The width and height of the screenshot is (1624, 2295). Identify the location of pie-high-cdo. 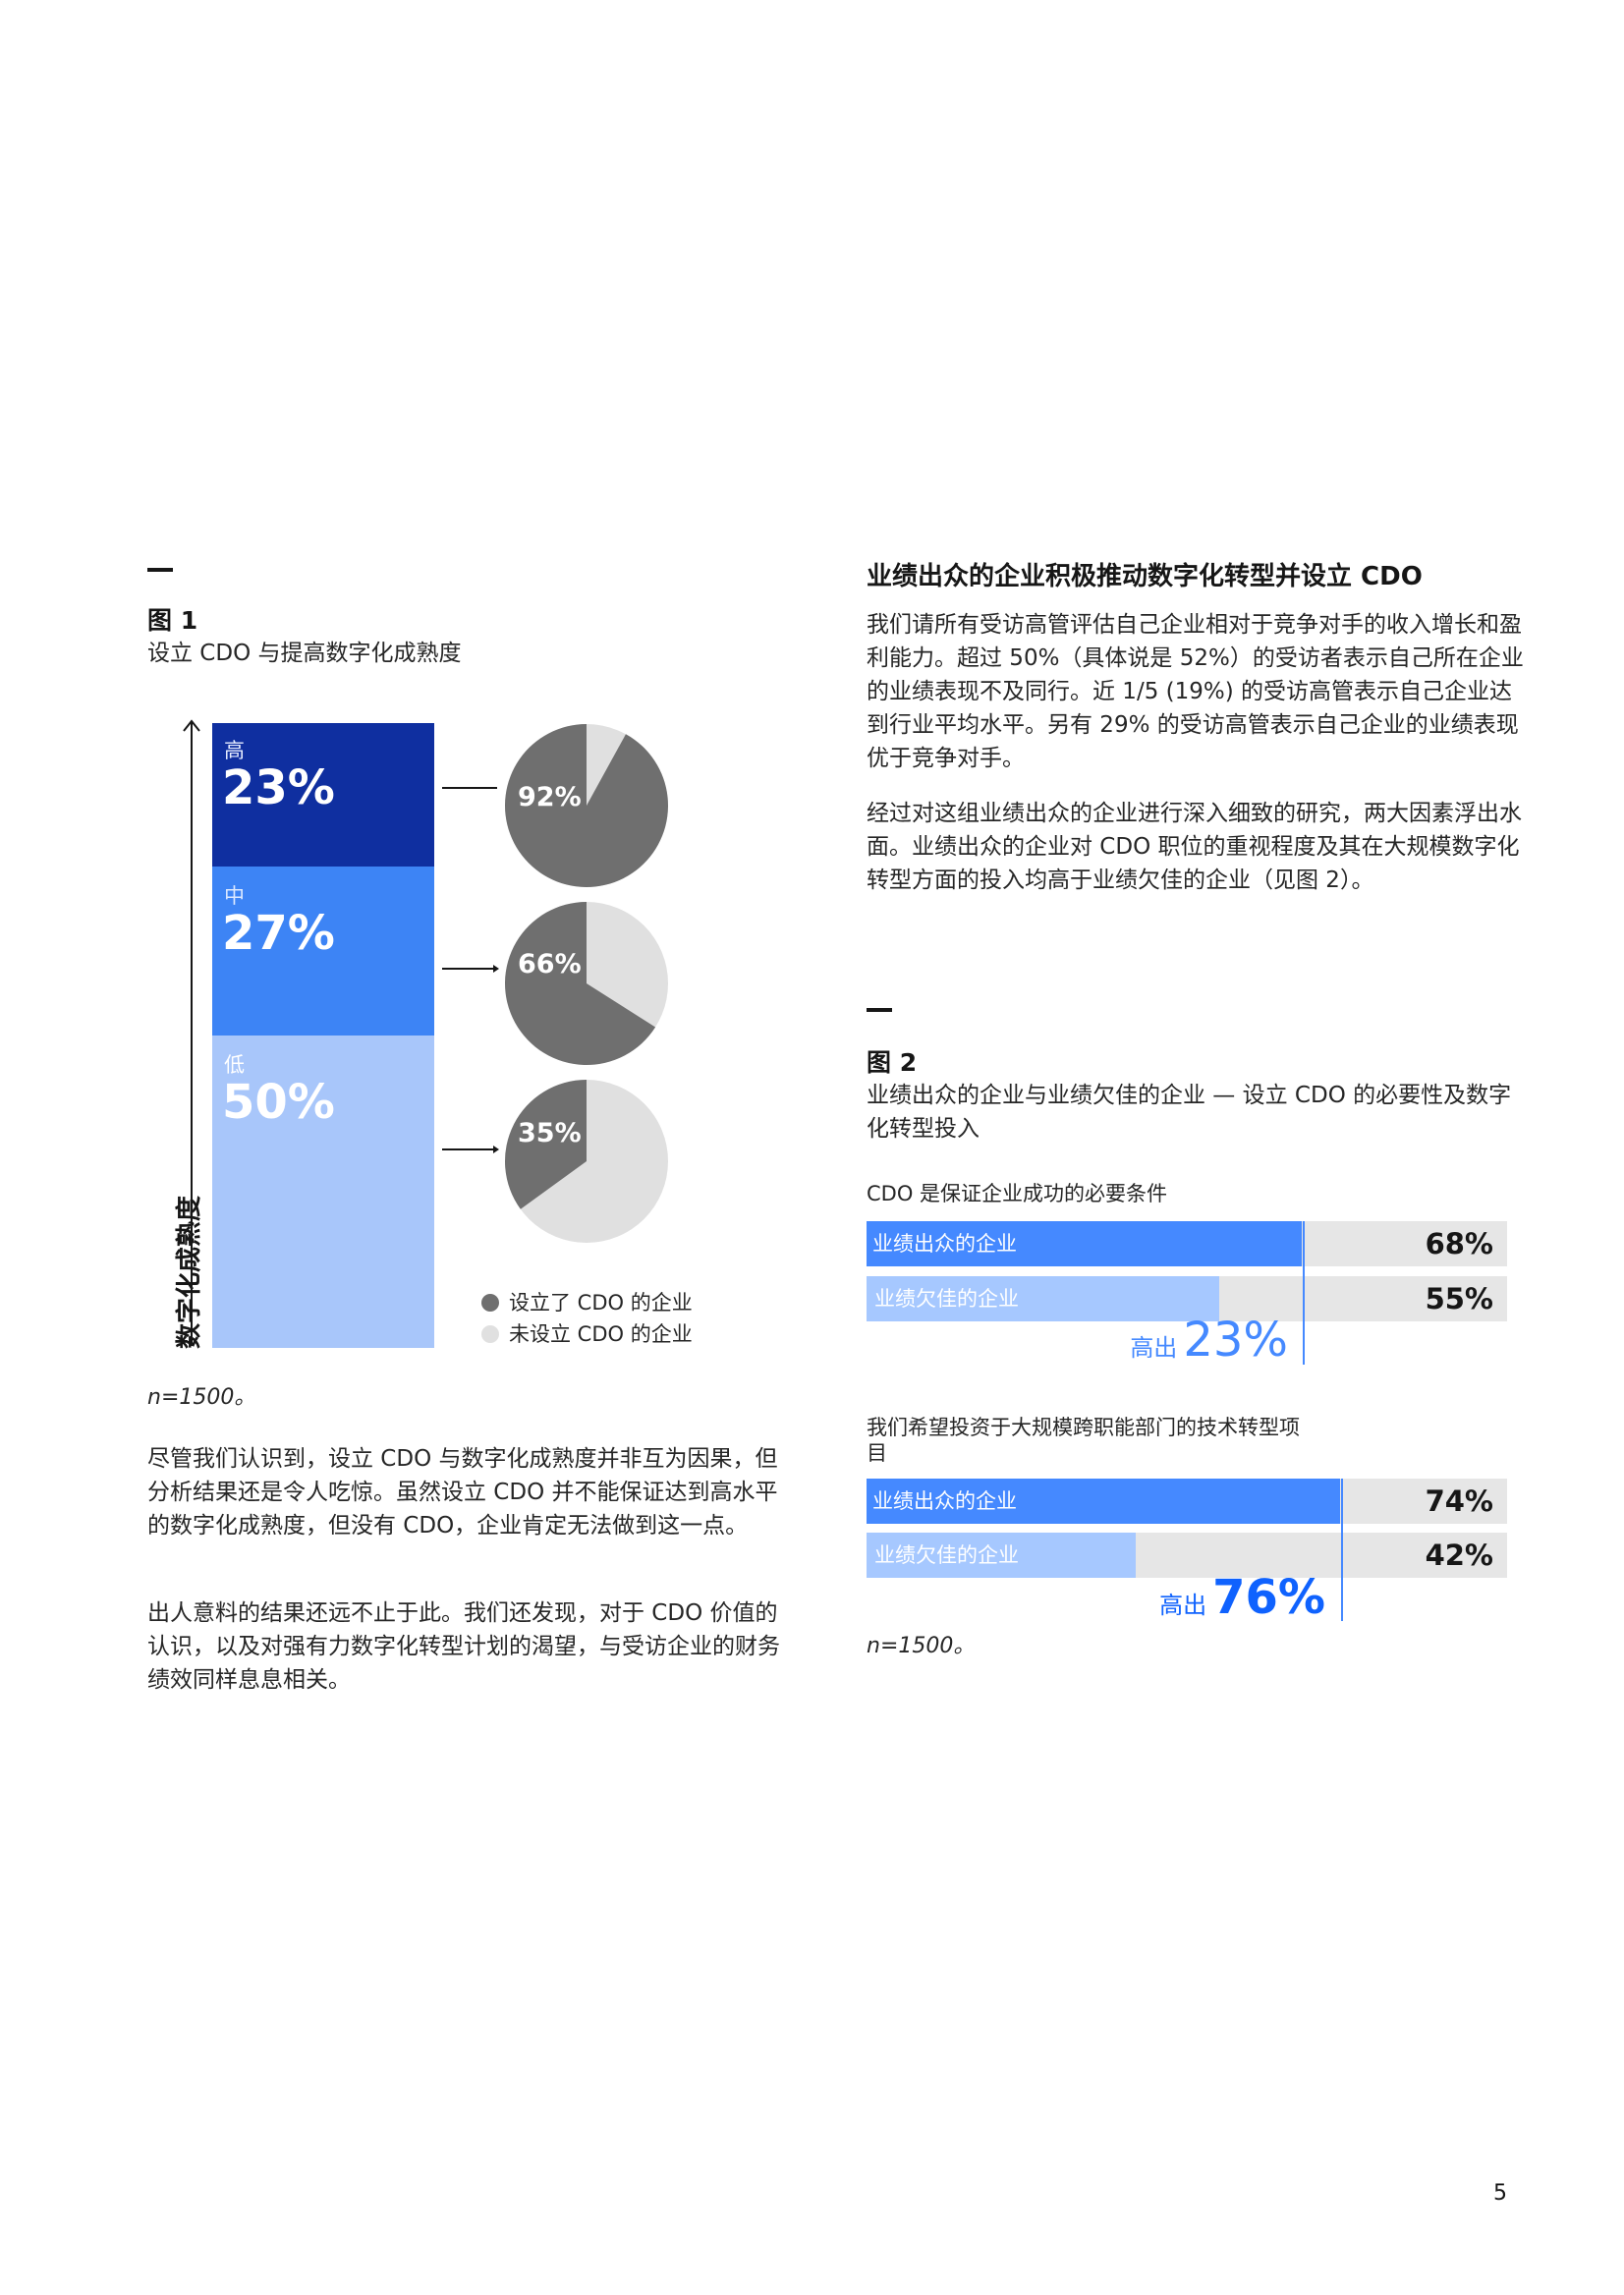
(586, 806).